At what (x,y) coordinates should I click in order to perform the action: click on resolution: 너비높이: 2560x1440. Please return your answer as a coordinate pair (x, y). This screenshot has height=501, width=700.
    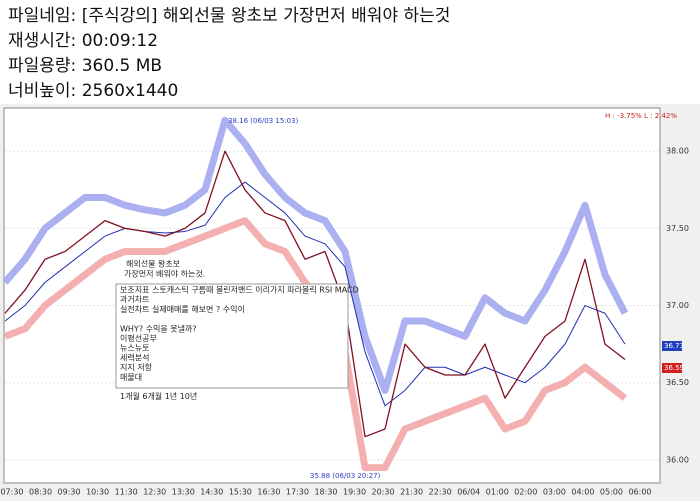
    Looking at the image, I should click on (93, 91).